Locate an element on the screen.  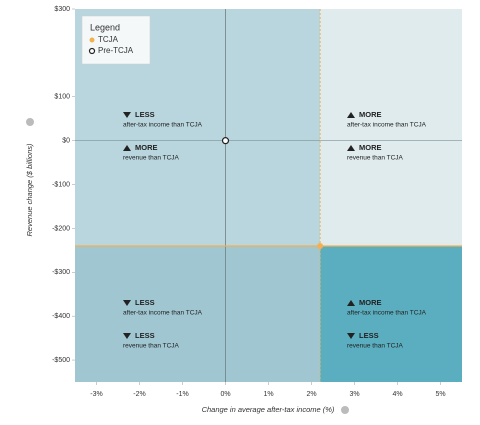
y-axis-title: Revenue change ($ billions) is located at coordinates (29, 189).